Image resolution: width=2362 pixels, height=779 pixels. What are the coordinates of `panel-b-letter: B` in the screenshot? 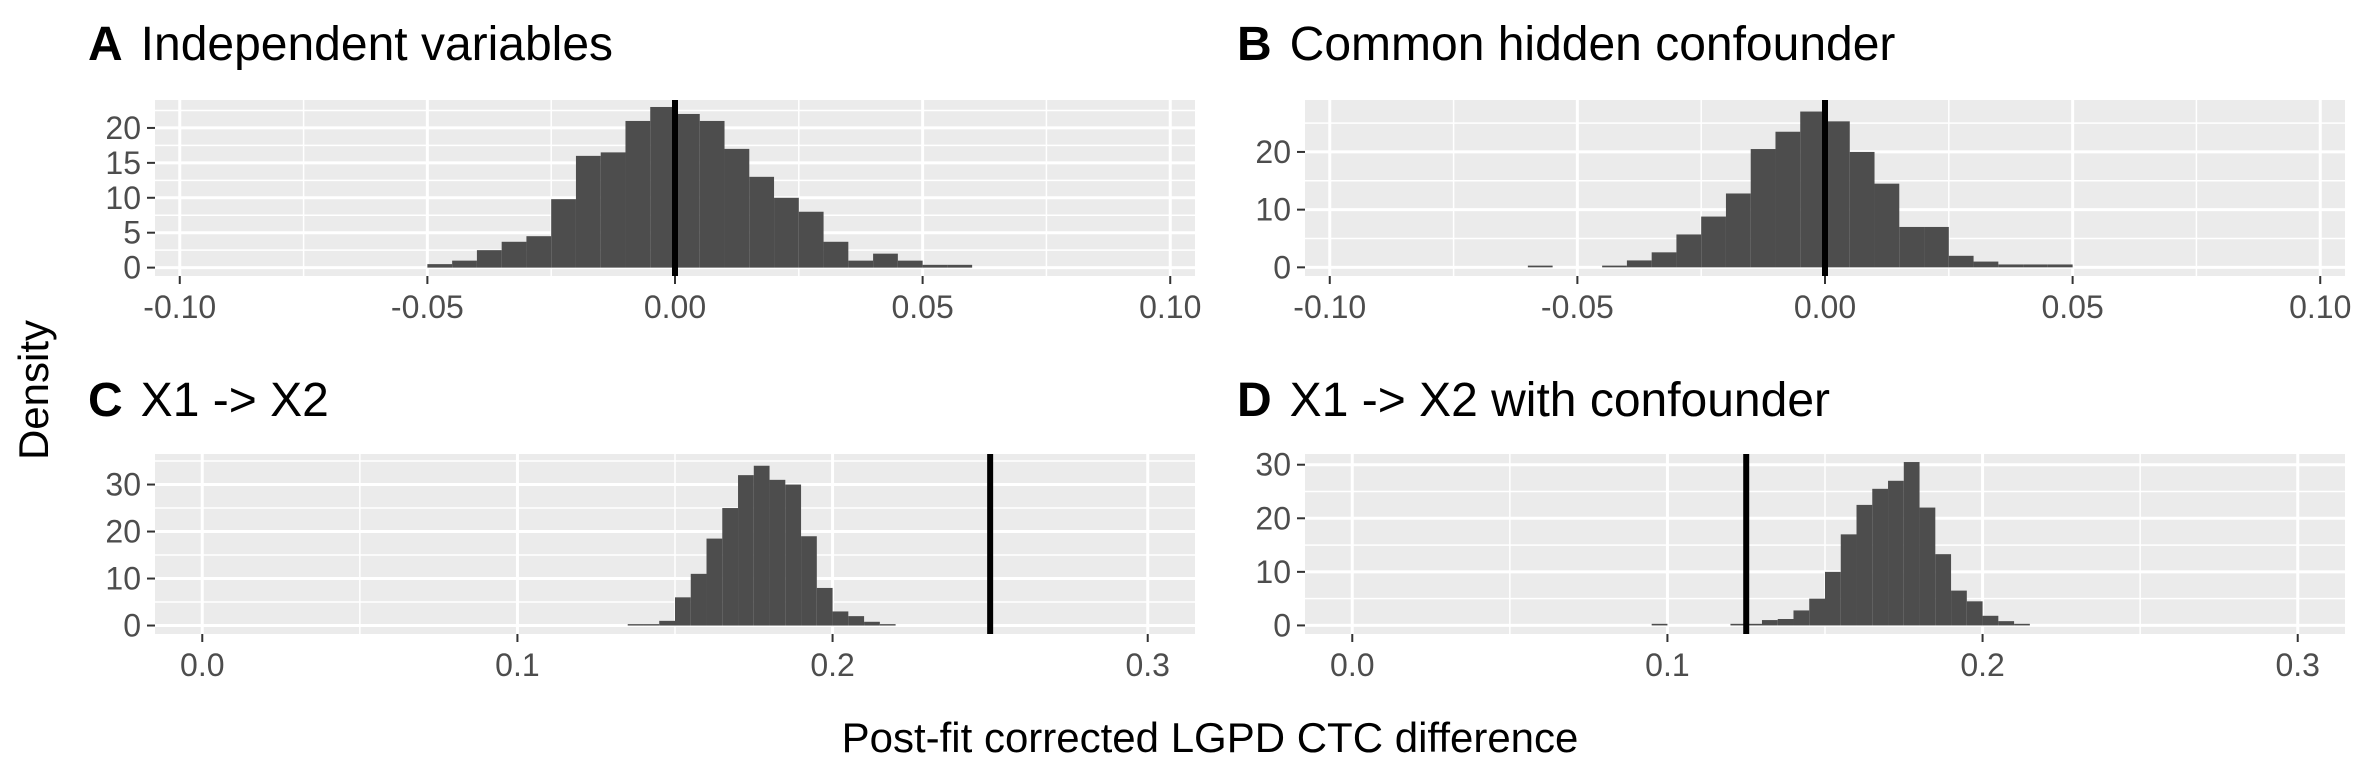 It's located at (1254, 44).